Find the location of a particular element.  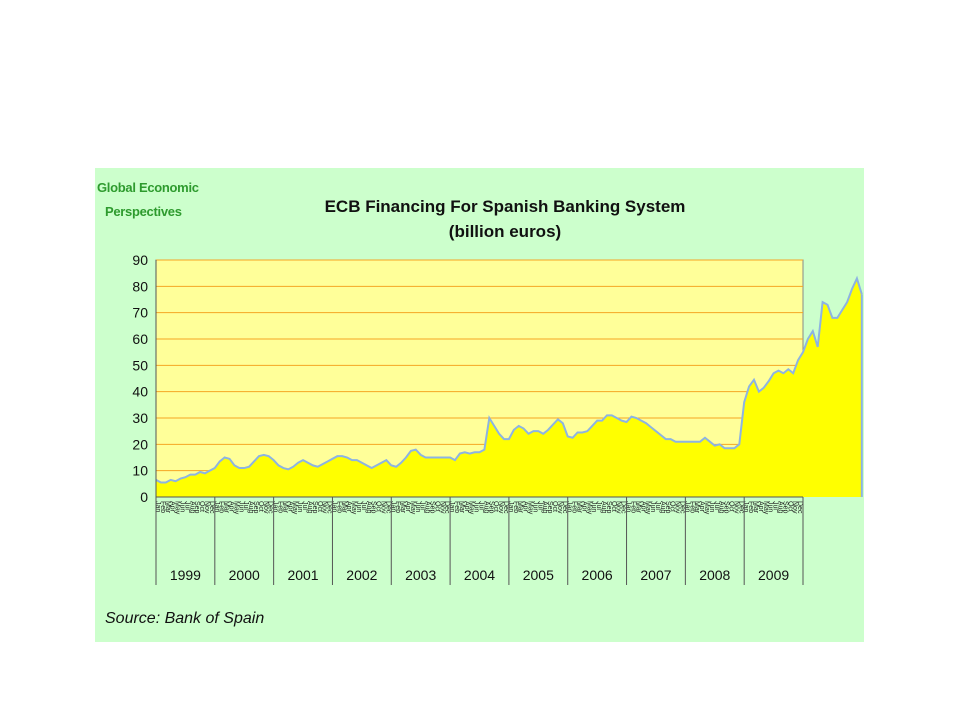

chart-subtitle: (billion euros) is located at coordinates (505, 231).